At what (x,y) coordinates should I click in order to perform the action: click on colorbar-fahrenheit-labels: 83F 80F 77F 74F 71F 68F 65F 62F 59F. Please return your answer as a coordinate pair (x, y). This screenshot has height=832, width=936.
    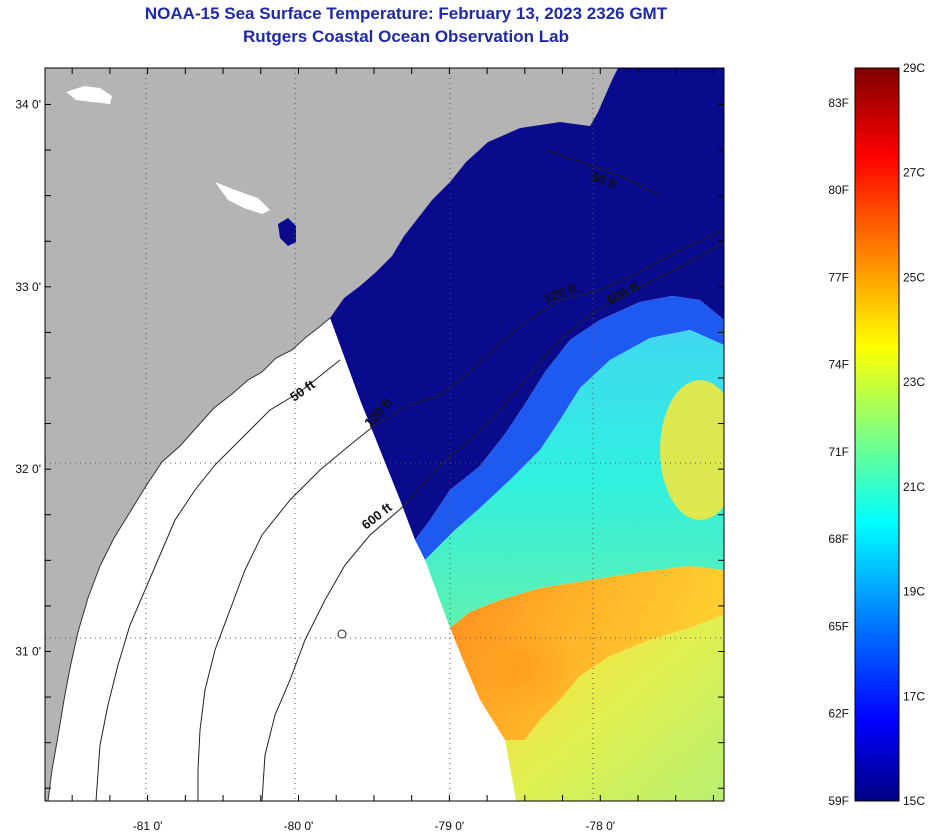
    Looking at the image, I should click on (838, 452).